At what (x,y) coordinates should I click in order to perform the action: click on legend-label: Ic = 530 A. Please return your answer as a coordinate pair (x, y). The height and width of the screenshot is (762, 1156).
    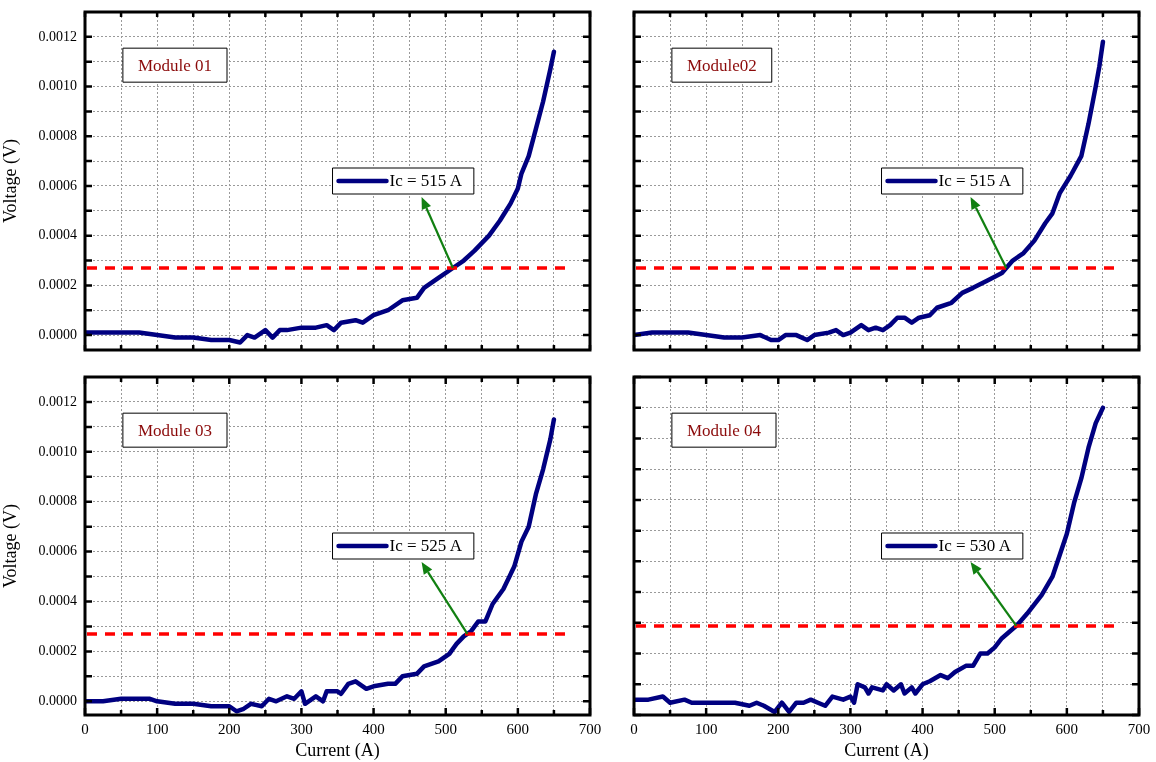
    Looking at the image, I should click on (975, 546).